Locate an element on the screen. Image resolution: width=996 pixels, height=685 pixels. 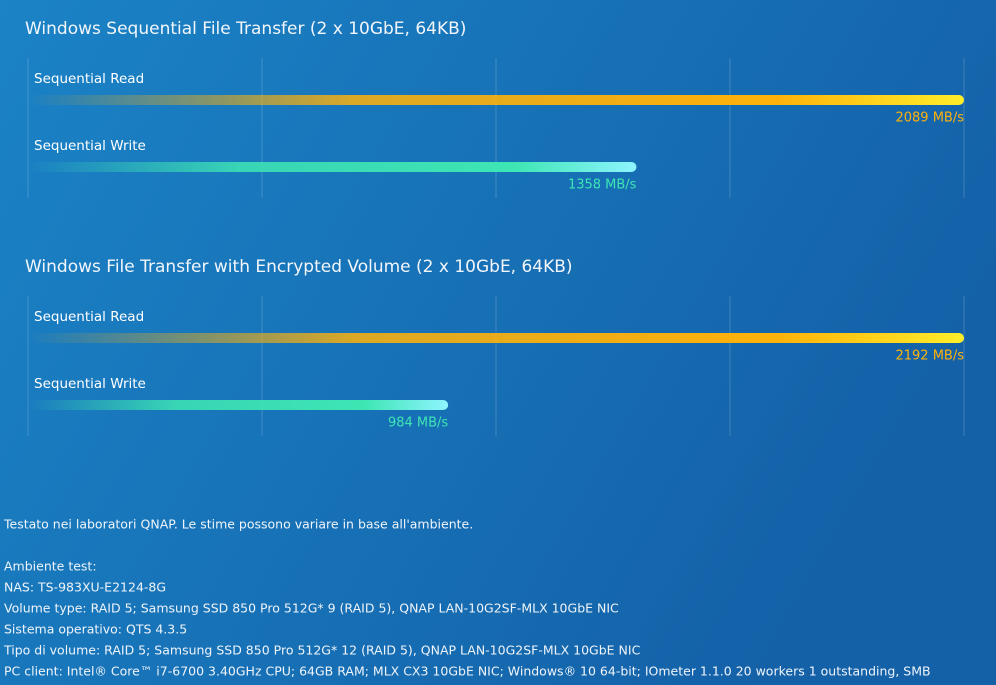
value-label: 2089 MB/s is located at coordinates (929, 118).